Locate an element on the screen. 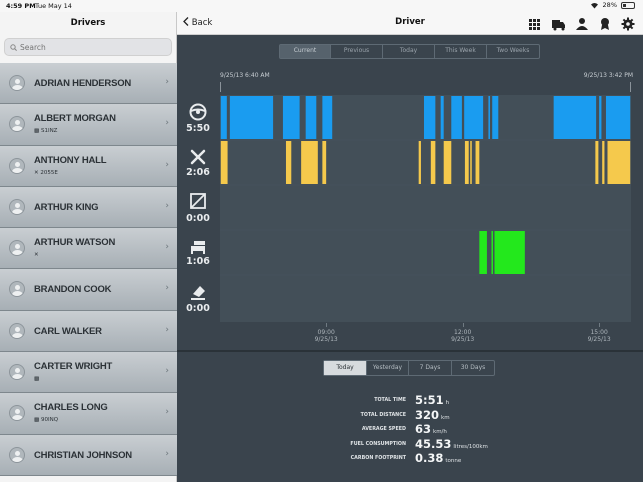 Image resolution: width=643 pixels, height=482 pixels. truck-icon is located at coordinates (559, 23).